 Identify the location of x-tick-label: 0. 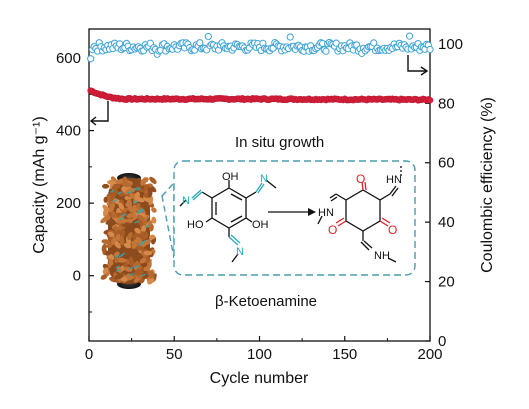
(89, 354).